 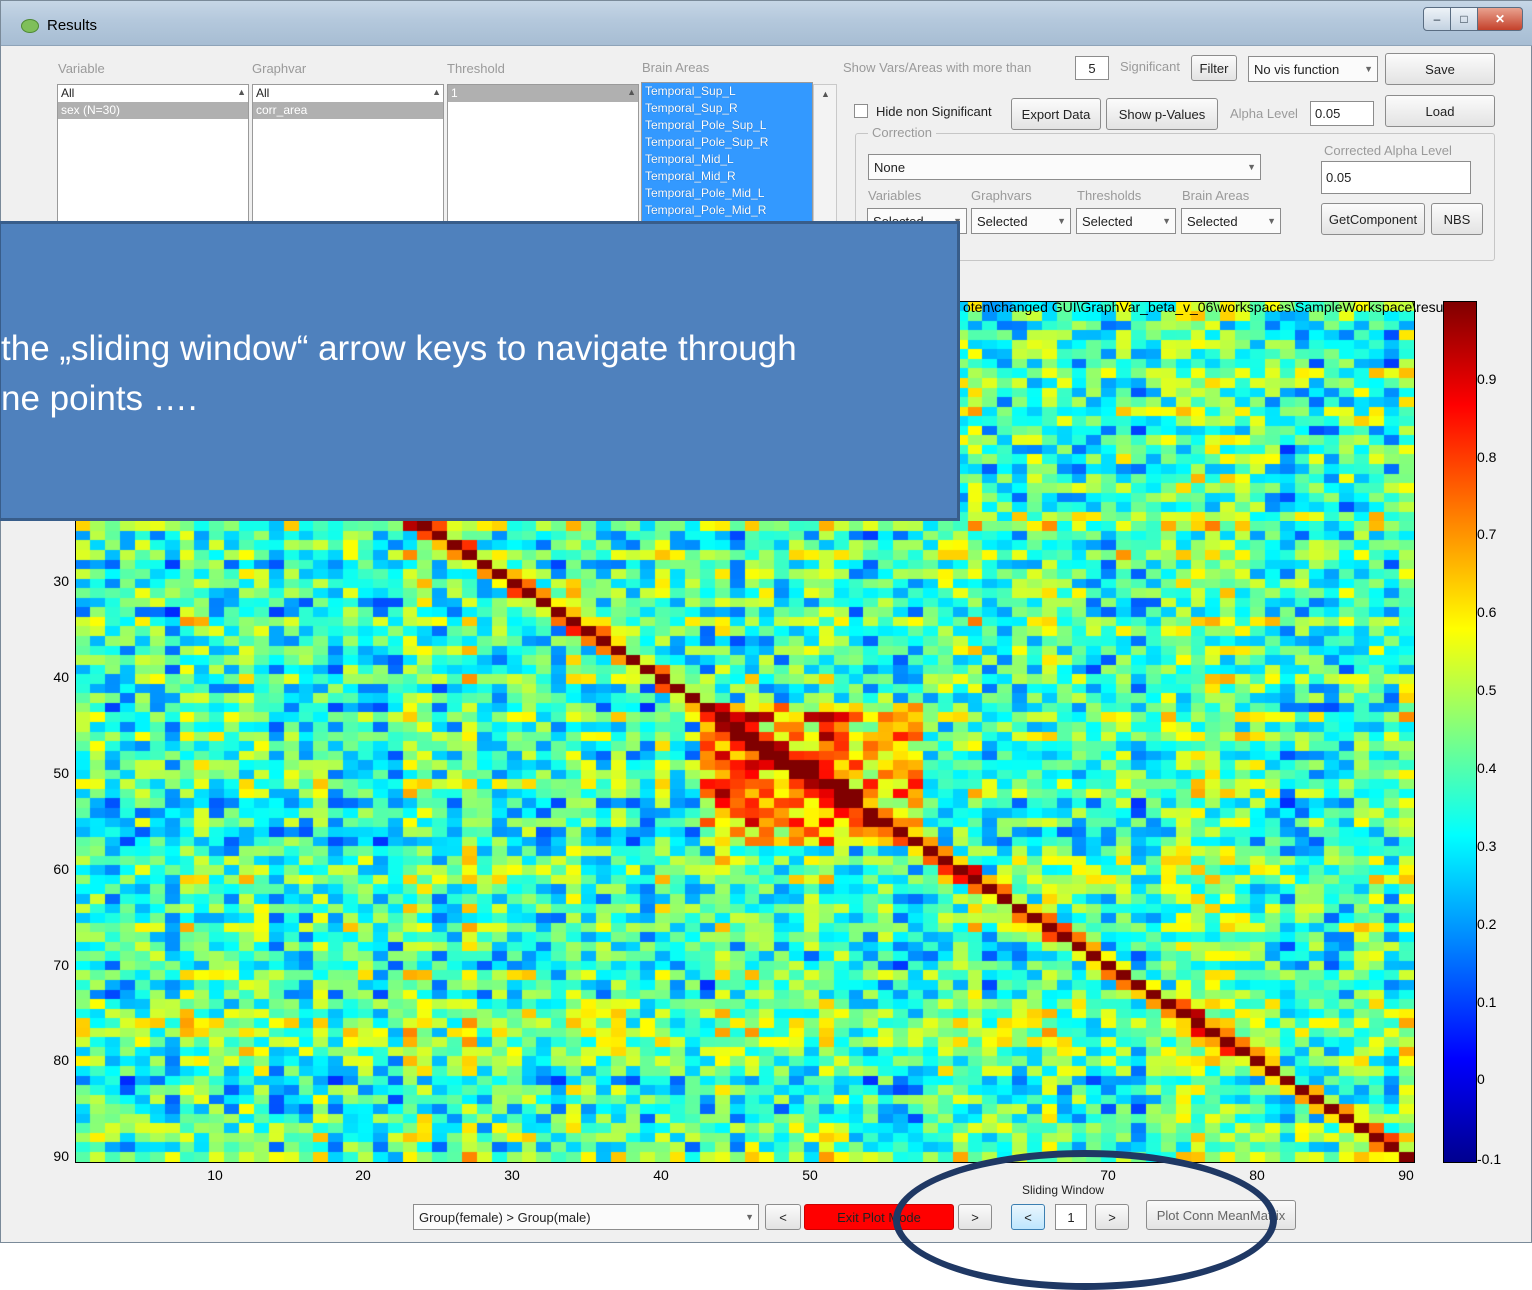 What do you see at coordinates (1440, 69) in the screenshot?
I see `save-button: Save` at bounding box center [1440, 69].